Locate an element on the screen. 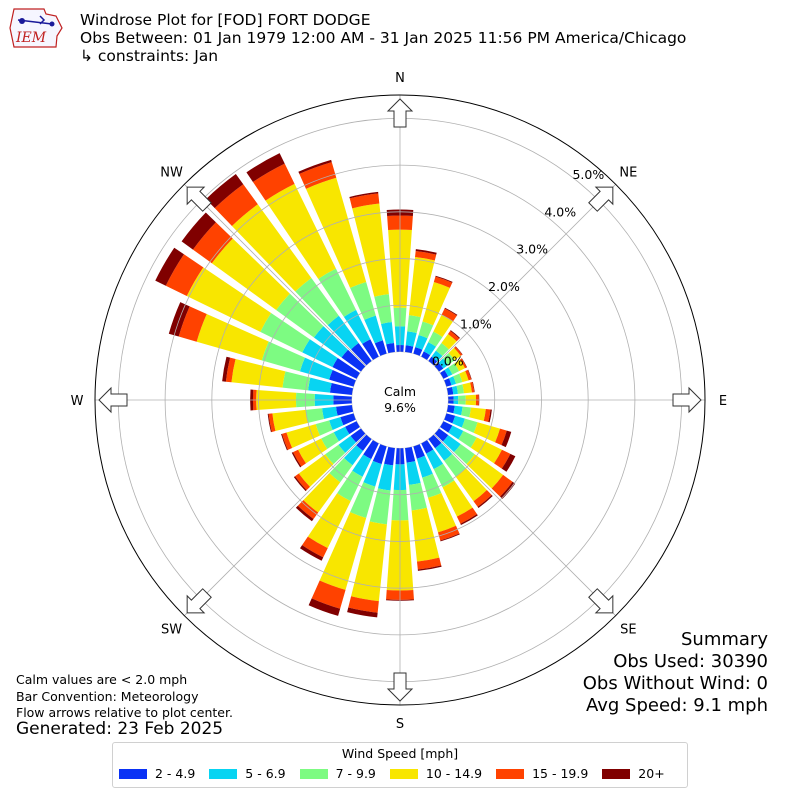 The width and height of the screenshot is (800, 800). summary-heading: Summary is located at coordinates (724, 639).